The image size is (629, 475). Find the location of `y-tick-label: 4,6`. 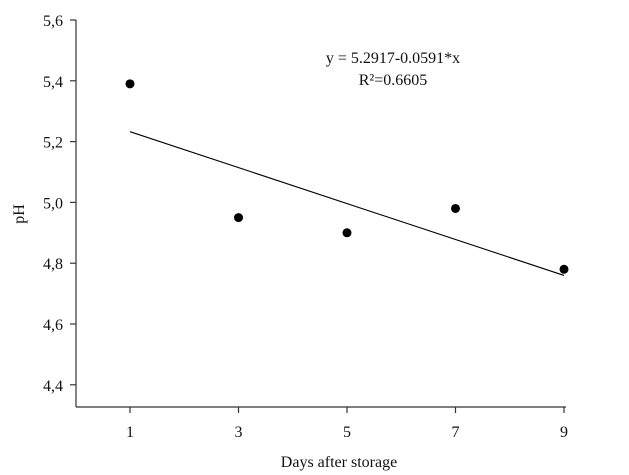

y-tick-label: 4,6 is located at coordinates (53, 325).